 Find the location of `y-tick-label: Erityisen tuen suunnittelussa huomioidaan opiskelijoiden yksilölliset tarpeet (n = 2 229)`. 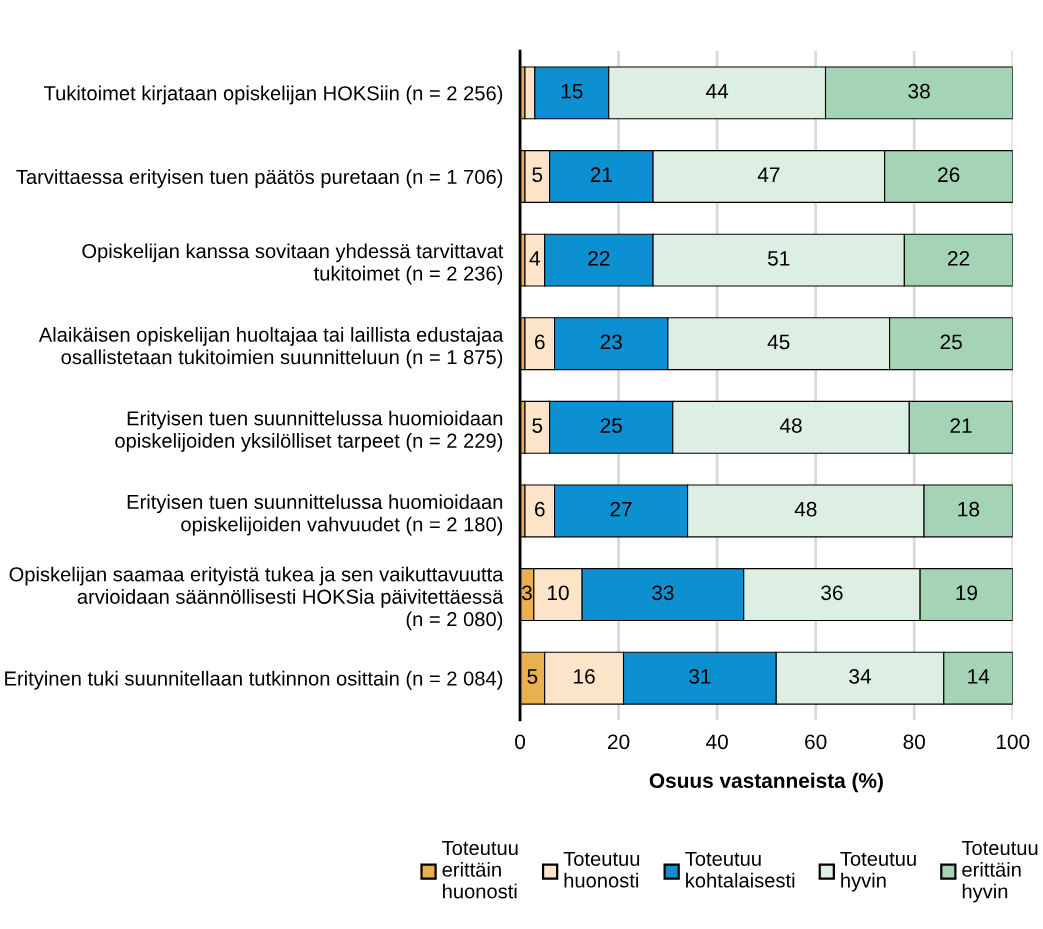

y-tick-label: Erityisen tuen suunnittelussa huomioidaan opiskelijoiden yksilölliset tarpeet (n = 2 229) is located at coordinates (309, 431).